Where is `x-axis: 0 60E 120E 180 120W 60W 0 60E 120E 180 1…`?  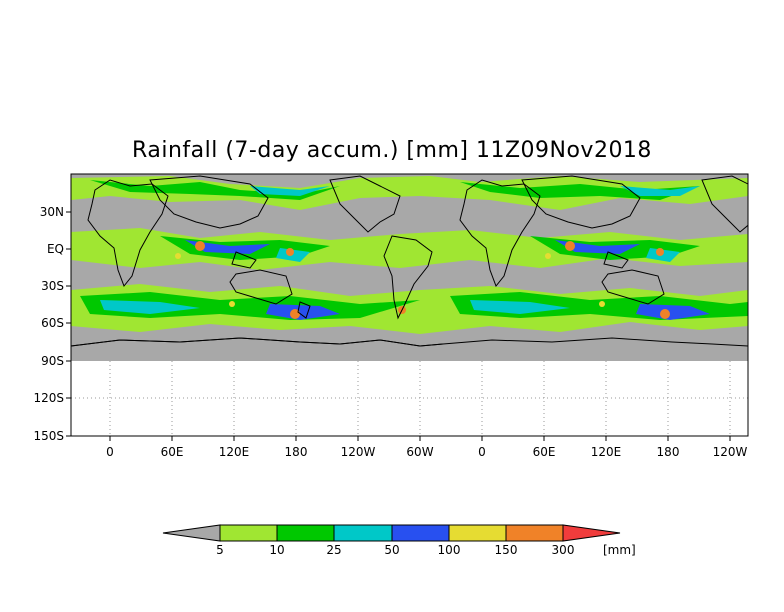
x-axis: 0 60E 120E 180 120W 60W 0 60E 120E 180 1… is located at coordinates (427, 447).